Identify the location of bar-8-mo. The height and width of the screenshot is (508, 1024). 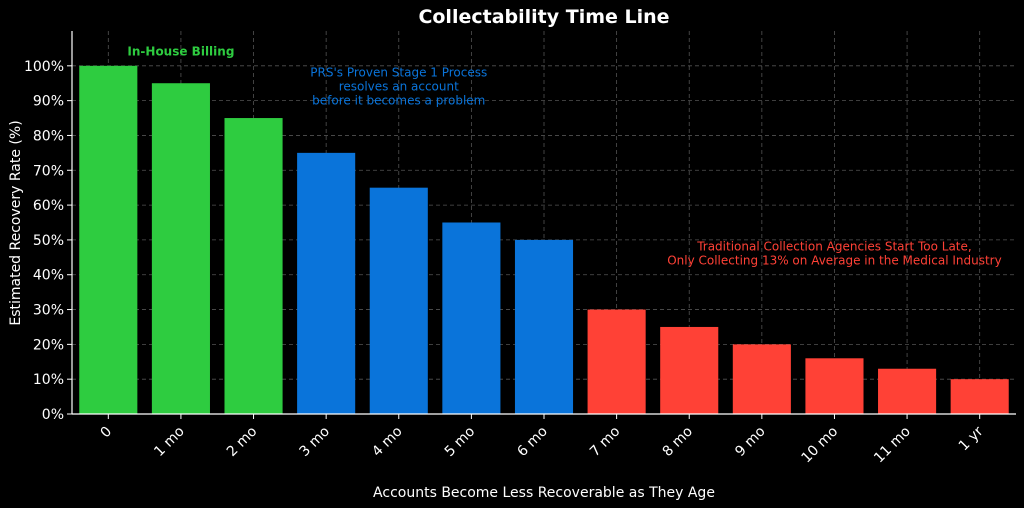
(689, 370).